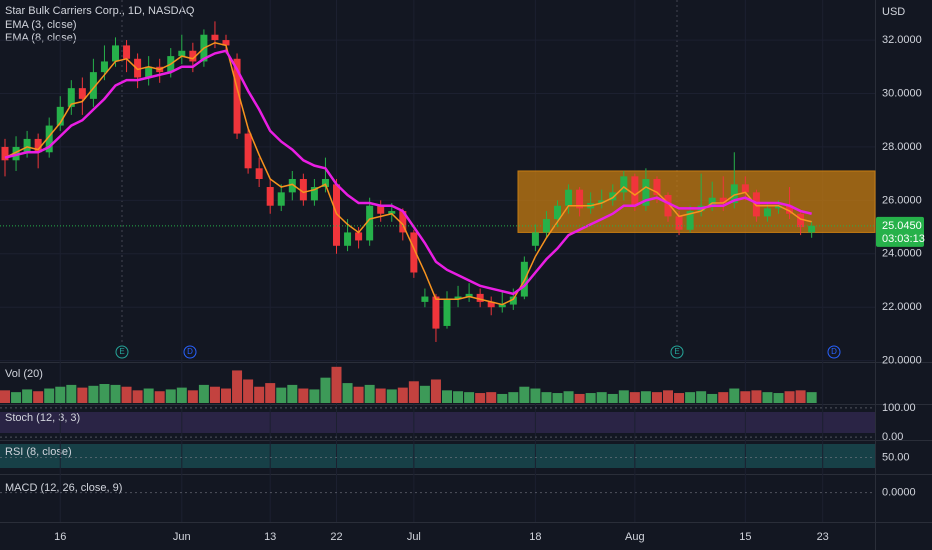 This screenshot has height=550, width=932. I want to click on pane-title: RSI (8, close), so click(38, 452).